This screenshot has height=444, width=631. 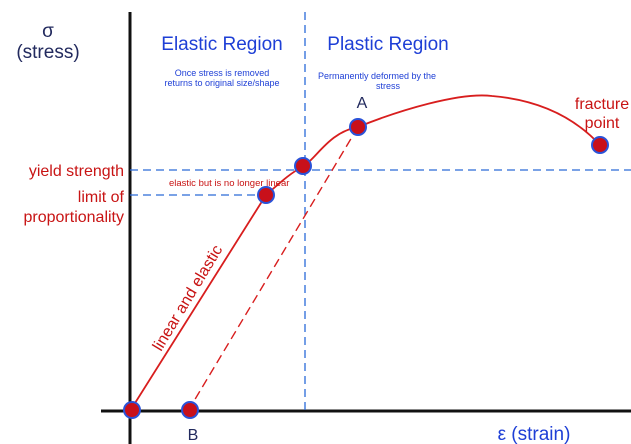 What do you see at coordinates (47, 52) in the screenshot?
I see `y-axis-label: (stress)` at bounding box center [47, 52].